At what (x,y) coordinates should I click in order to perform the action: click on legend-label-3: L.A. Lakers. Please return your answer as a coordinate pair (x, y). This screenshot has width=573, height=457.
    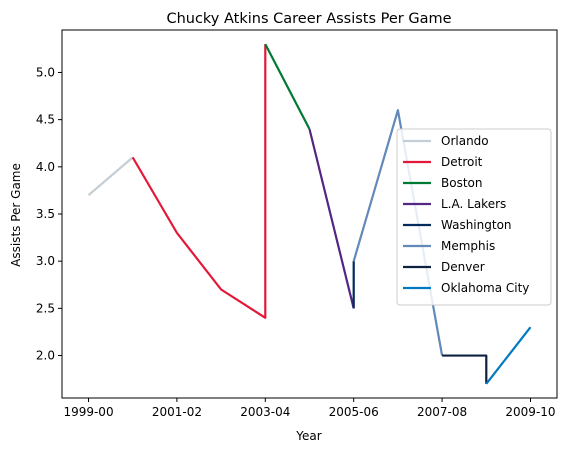
    Looking at the image, I should click on (473, 204).